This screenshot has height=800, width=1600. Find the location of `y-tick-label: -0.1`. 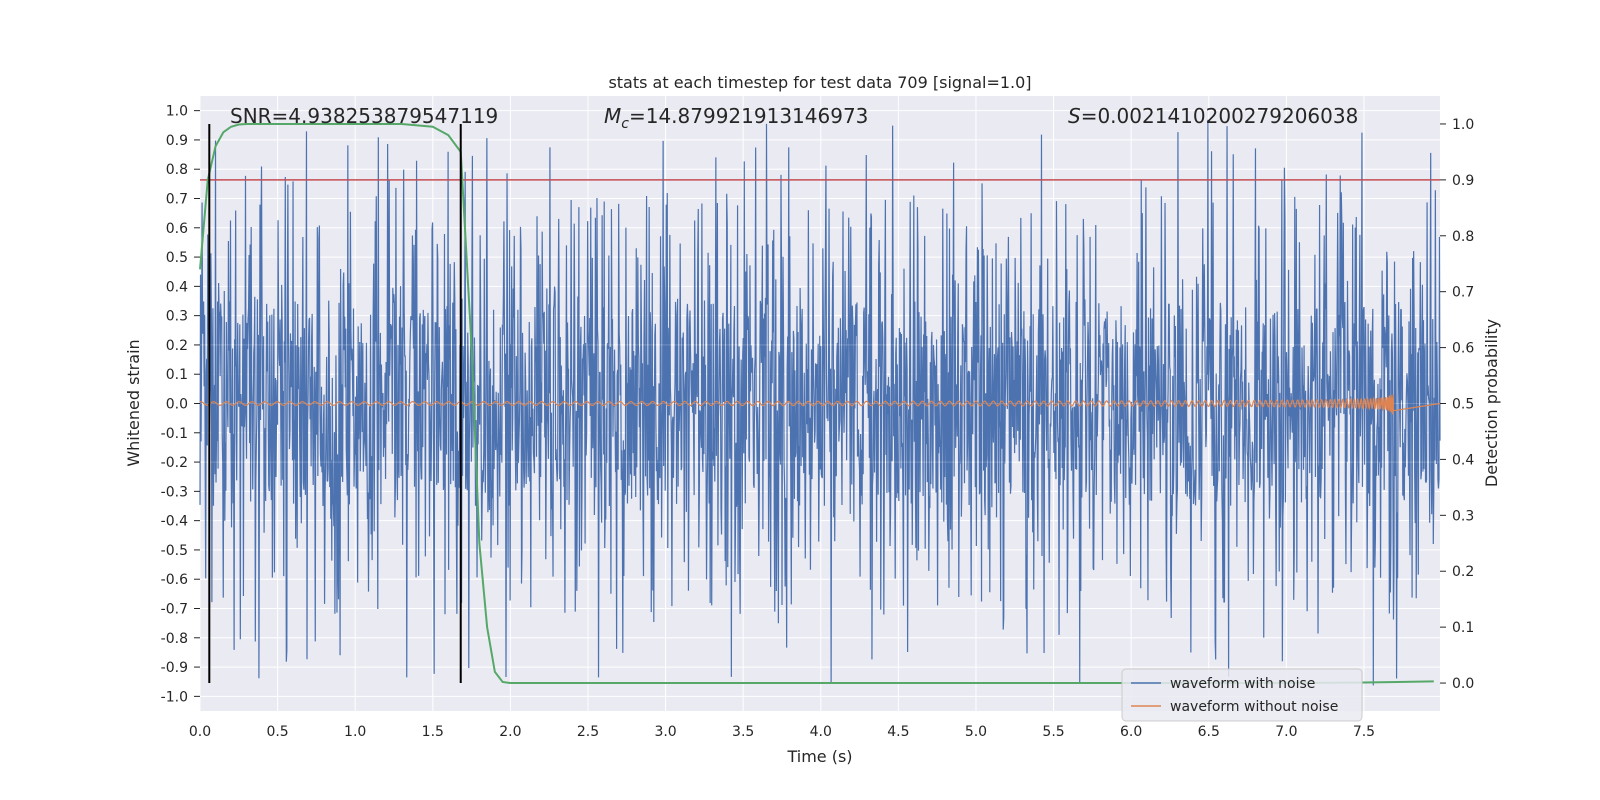

y-tick-label: -0.1 is located at coordinates (174, 434).